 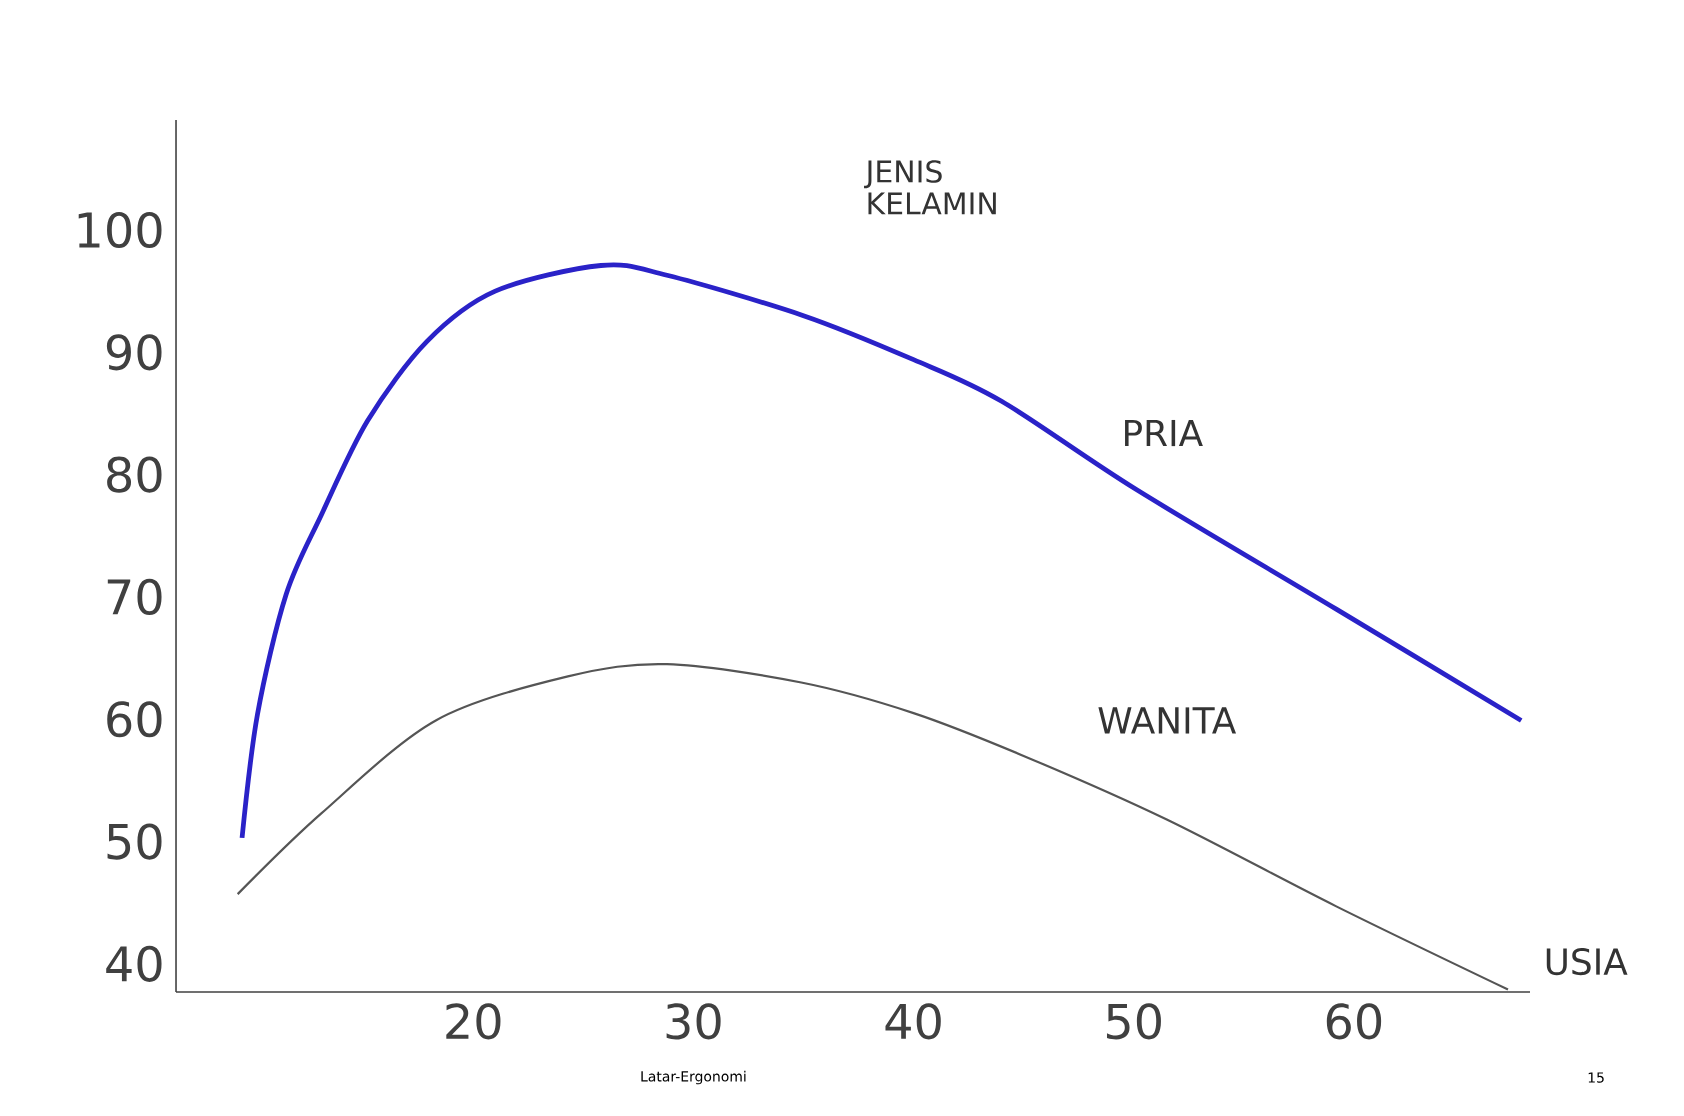 What do you see at coordinates (134, 719) in the screenshot?
I see `y-tick-label: 60` at bounding box center [134, 719].